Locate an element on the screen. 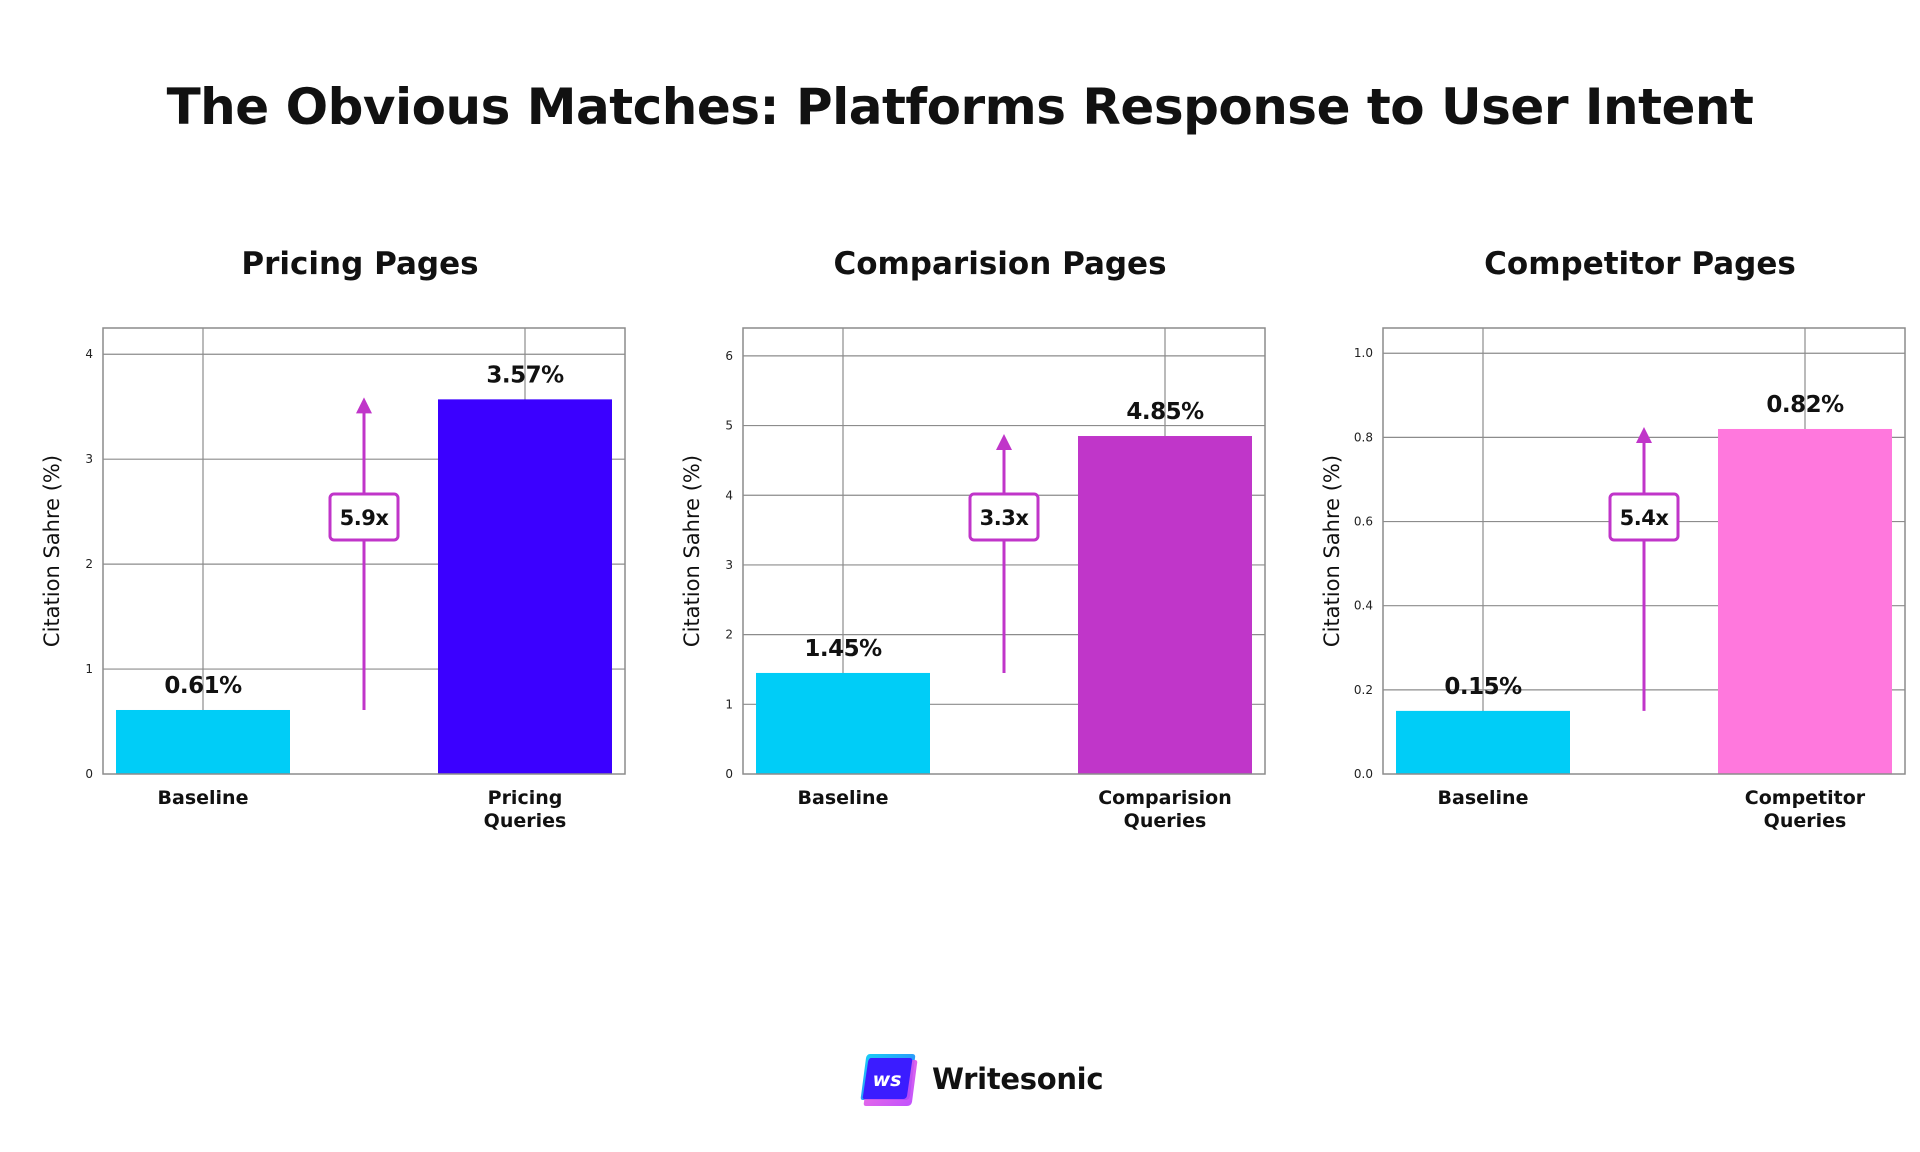 The height and width of the screenshot is (1152, 1920). y-tick-label: 0.4 is located at coordinates (1363, 606).